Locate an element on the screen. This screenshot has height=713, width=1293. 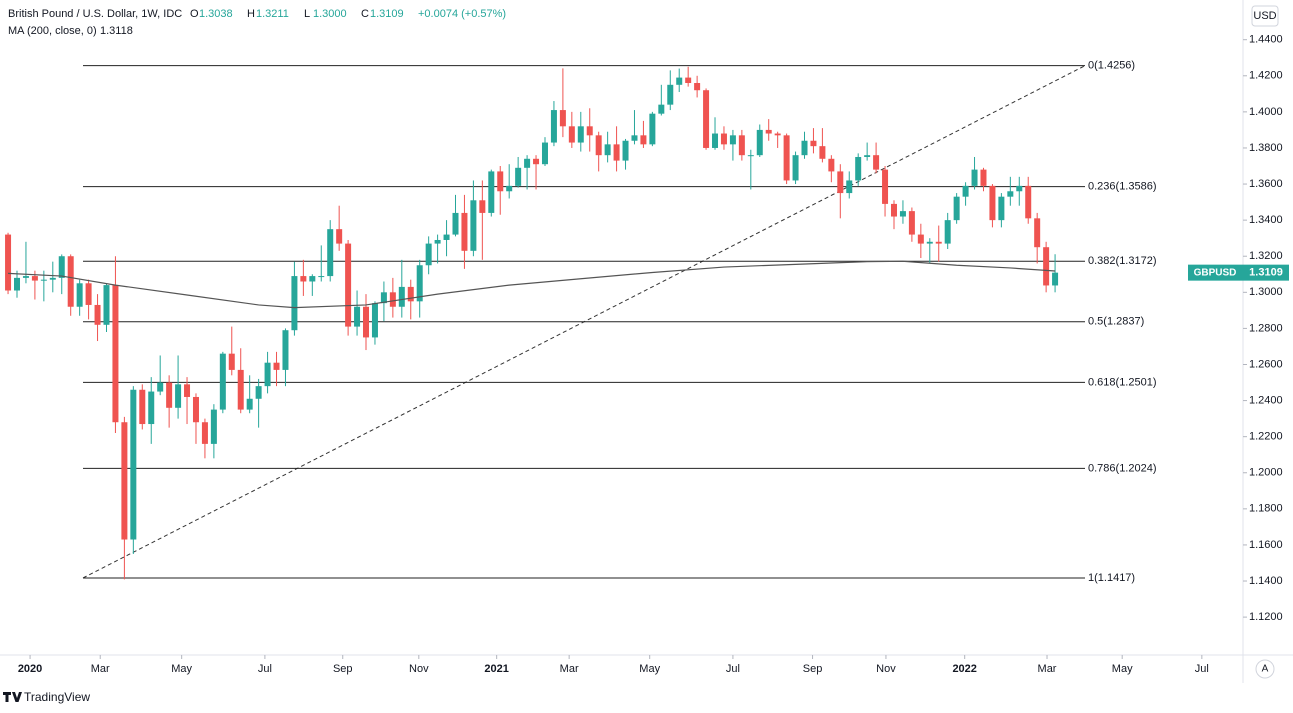
y-tick-label: 1.2800 is located at coordinates (1266, 328).